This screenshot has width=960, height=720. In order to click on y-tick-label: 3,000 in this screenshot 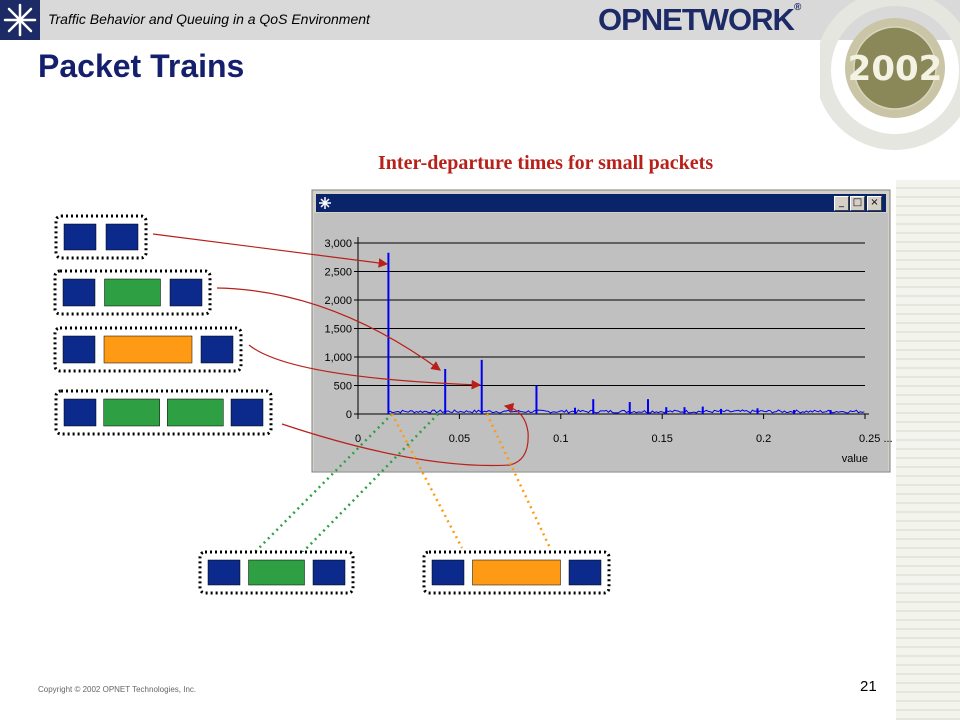, I will do `click(338, 244)`.